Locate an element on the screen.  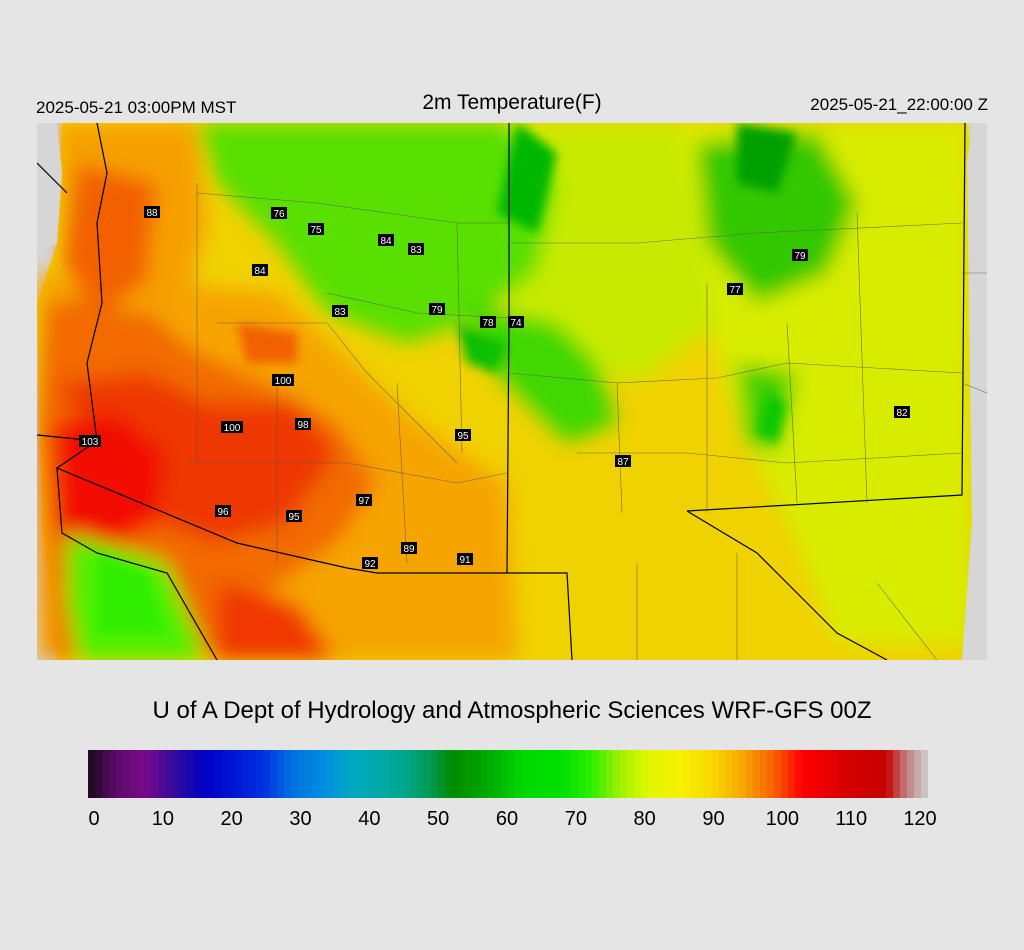
svg-text: 97 is located at coordinates (364, 501).